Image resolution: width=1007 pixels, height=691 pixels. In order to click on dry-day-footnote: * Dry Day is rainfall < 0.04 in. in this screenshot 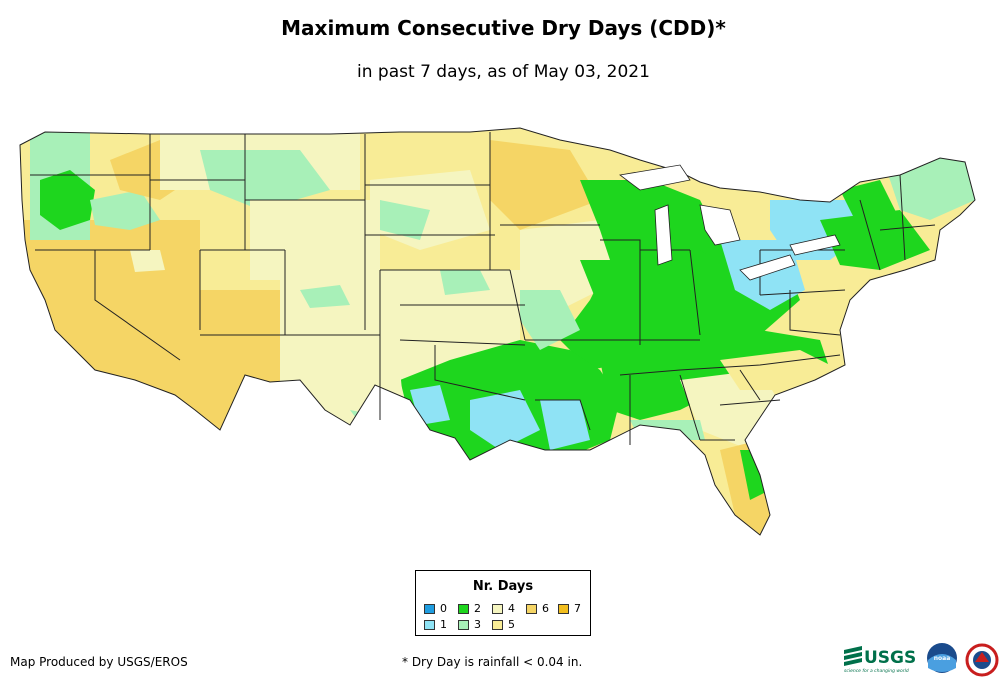, I will do `click(492, 662)`.